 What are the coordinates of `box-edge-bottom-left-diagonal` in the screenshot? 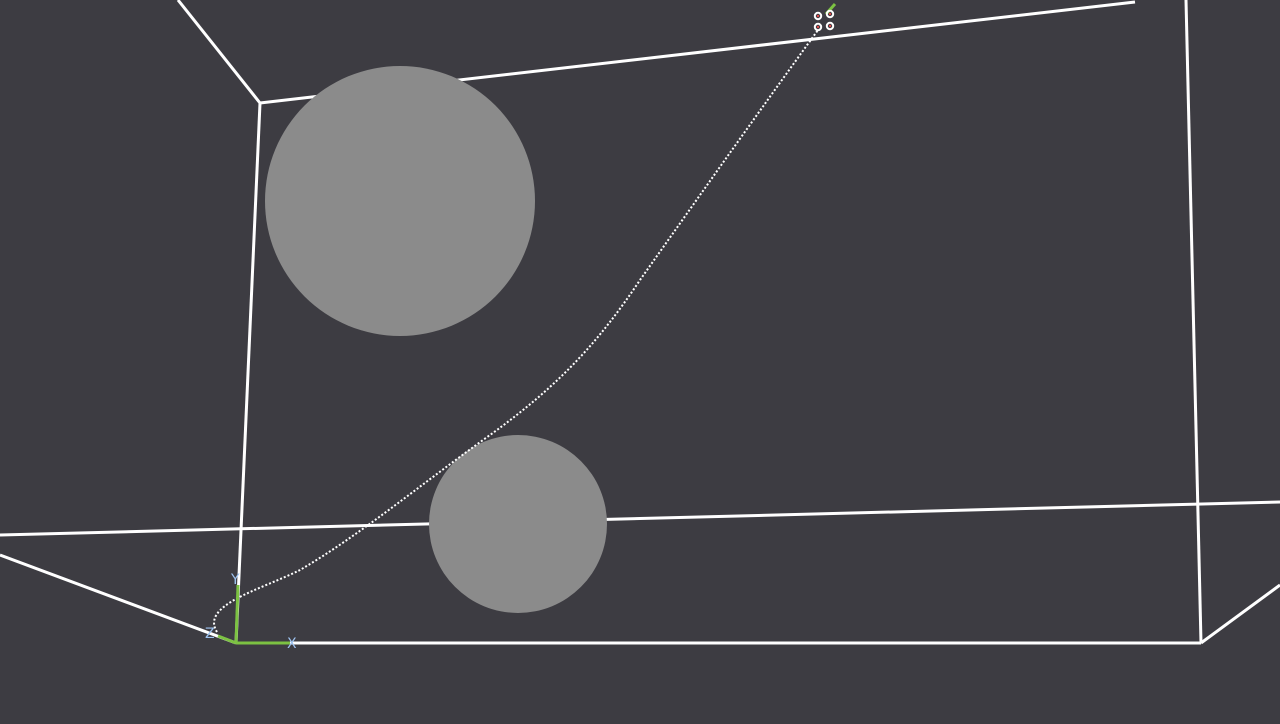 It's located at (118, 599).